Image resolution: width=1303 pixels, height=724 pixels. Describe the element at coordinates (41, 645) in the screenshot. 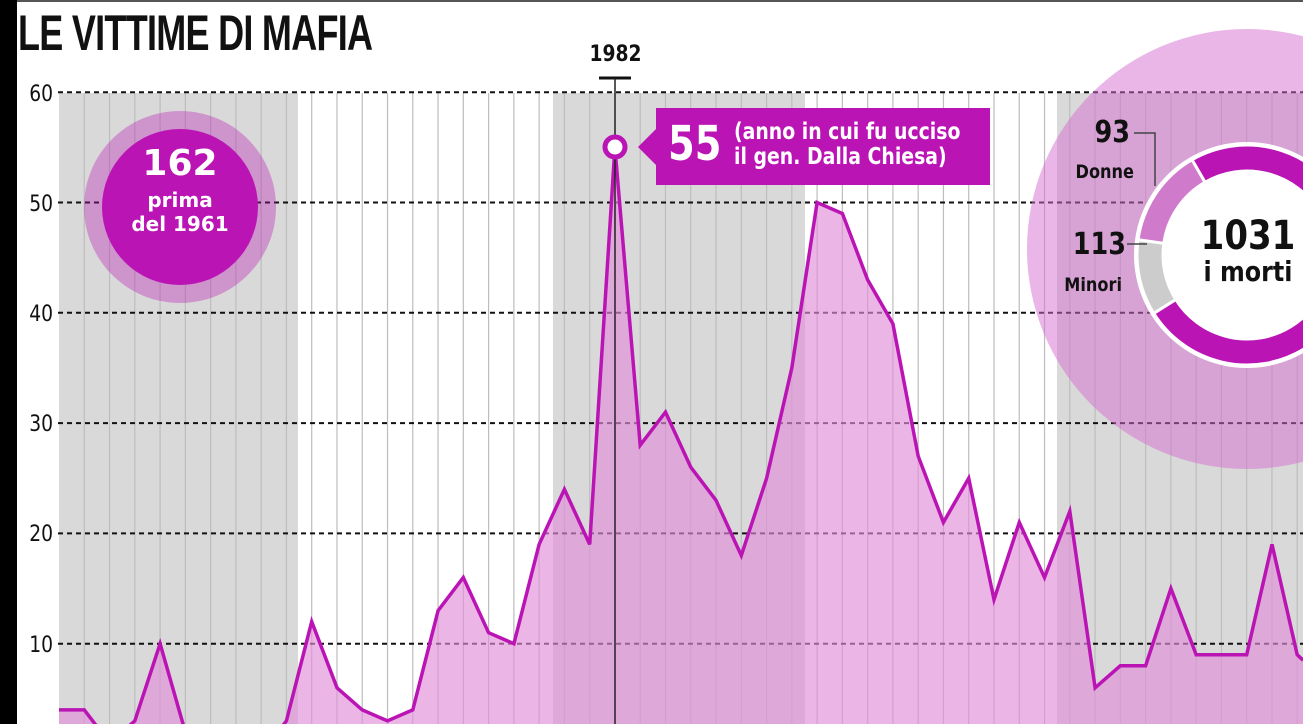

I see `y-tick-10: 10` at that location.